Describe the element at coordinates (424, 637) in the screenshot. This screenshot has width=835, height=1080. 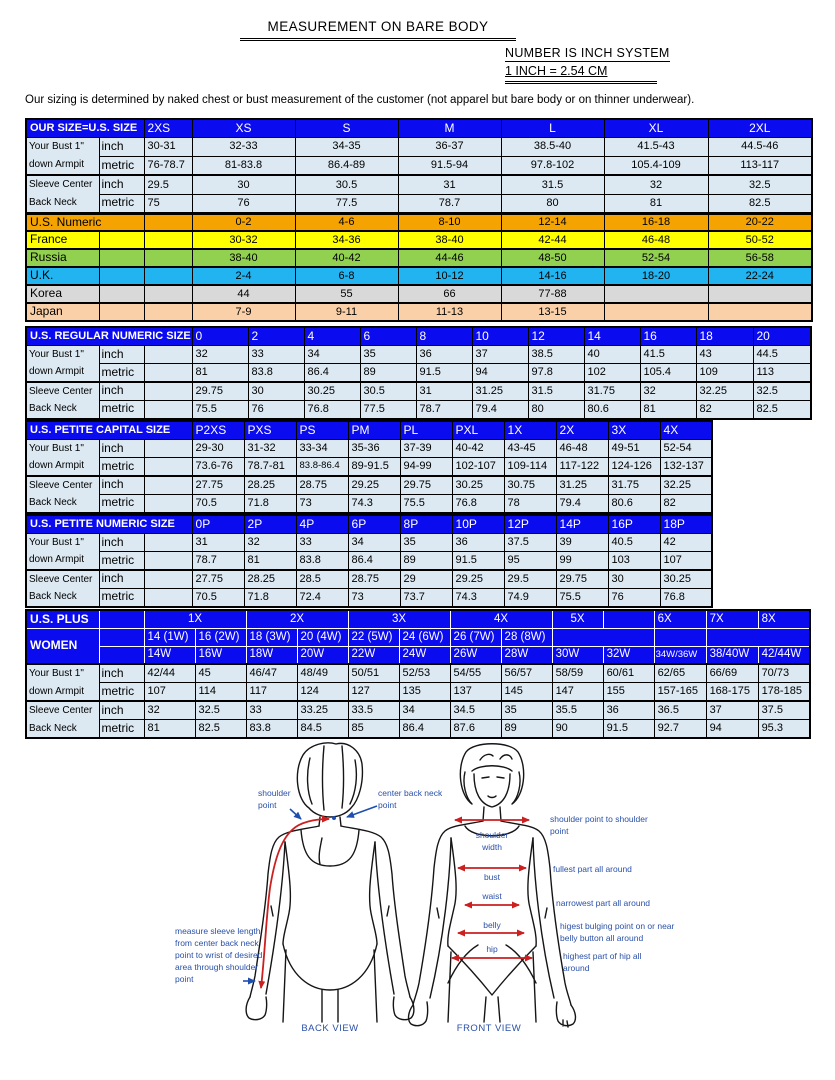
I see `table-cell: 24 (6W)` at that location.